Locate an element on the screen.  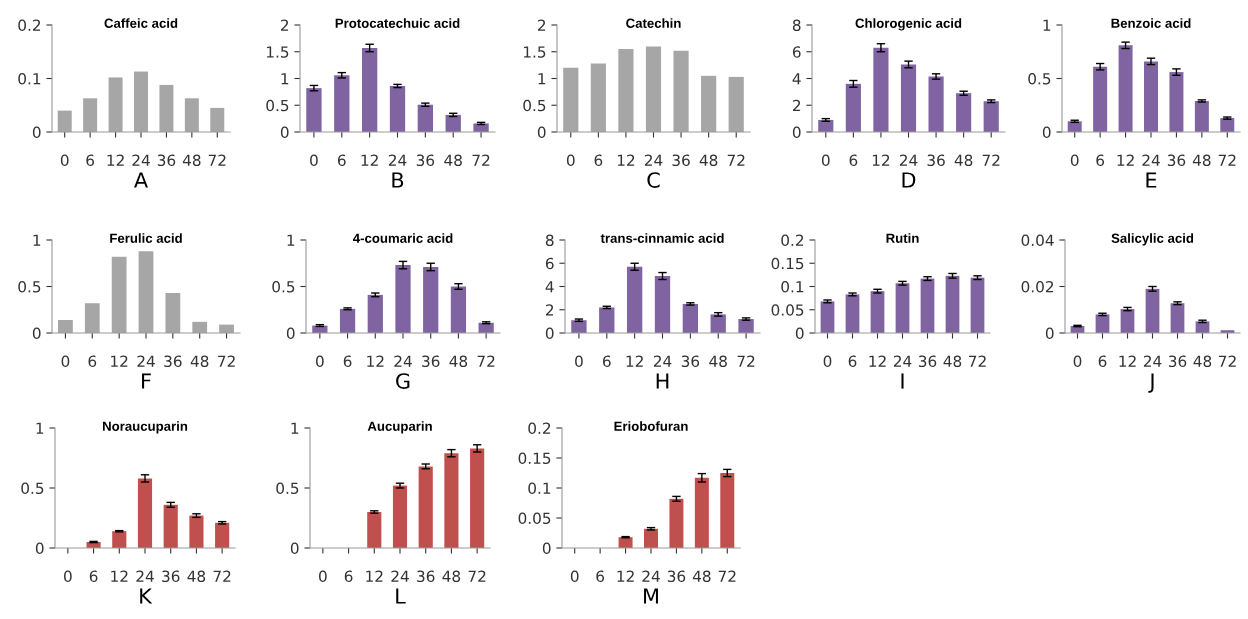
x-axis-title: D is located at coordinates (909, 180).